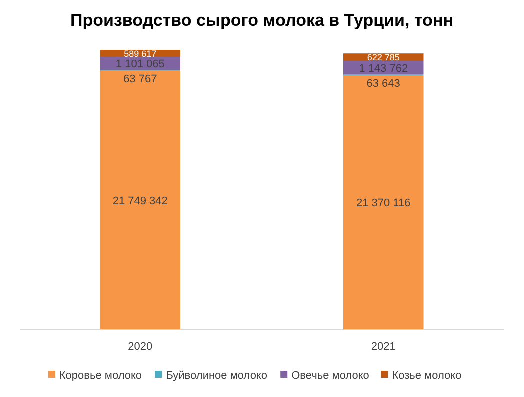 The image size is (524, 397). I want to click on data-label: 1 101 065, so click(140, 64).